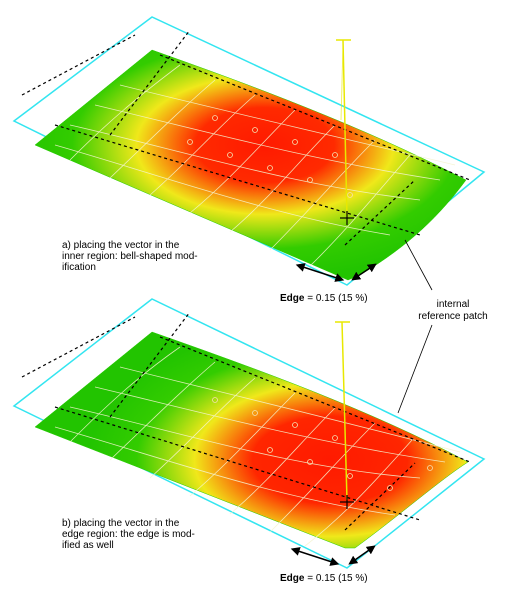 The height and width of the screenshot is (595, 506). I want to click on caption-a-line-1: a) placing the vector in the, so click(121, 245).